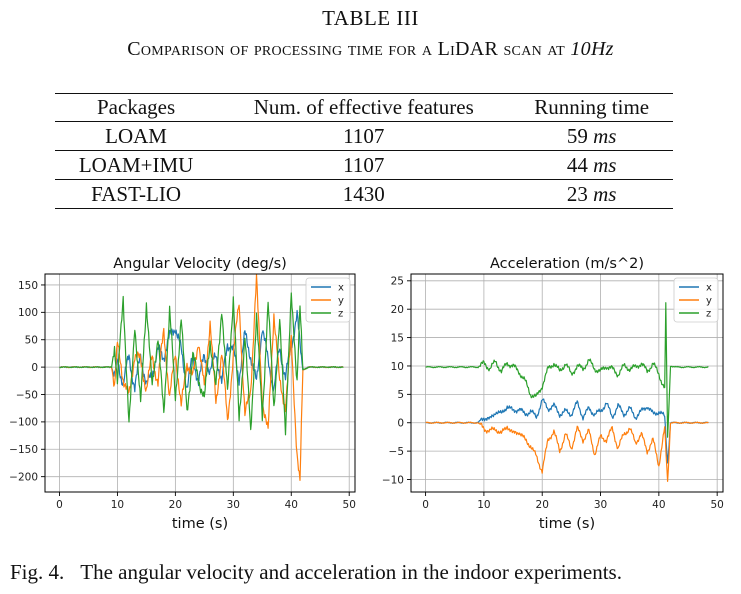 The image size is (741, 594). I want to click on table-row: LOAM+IMU 1107 44 ms, so click(364, 165).